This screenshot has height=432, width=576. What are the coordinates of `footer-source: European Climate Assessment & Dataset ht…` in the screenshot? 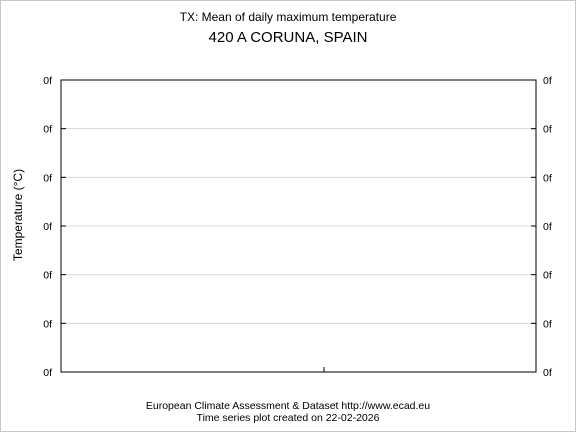 It's located at (288, 406).